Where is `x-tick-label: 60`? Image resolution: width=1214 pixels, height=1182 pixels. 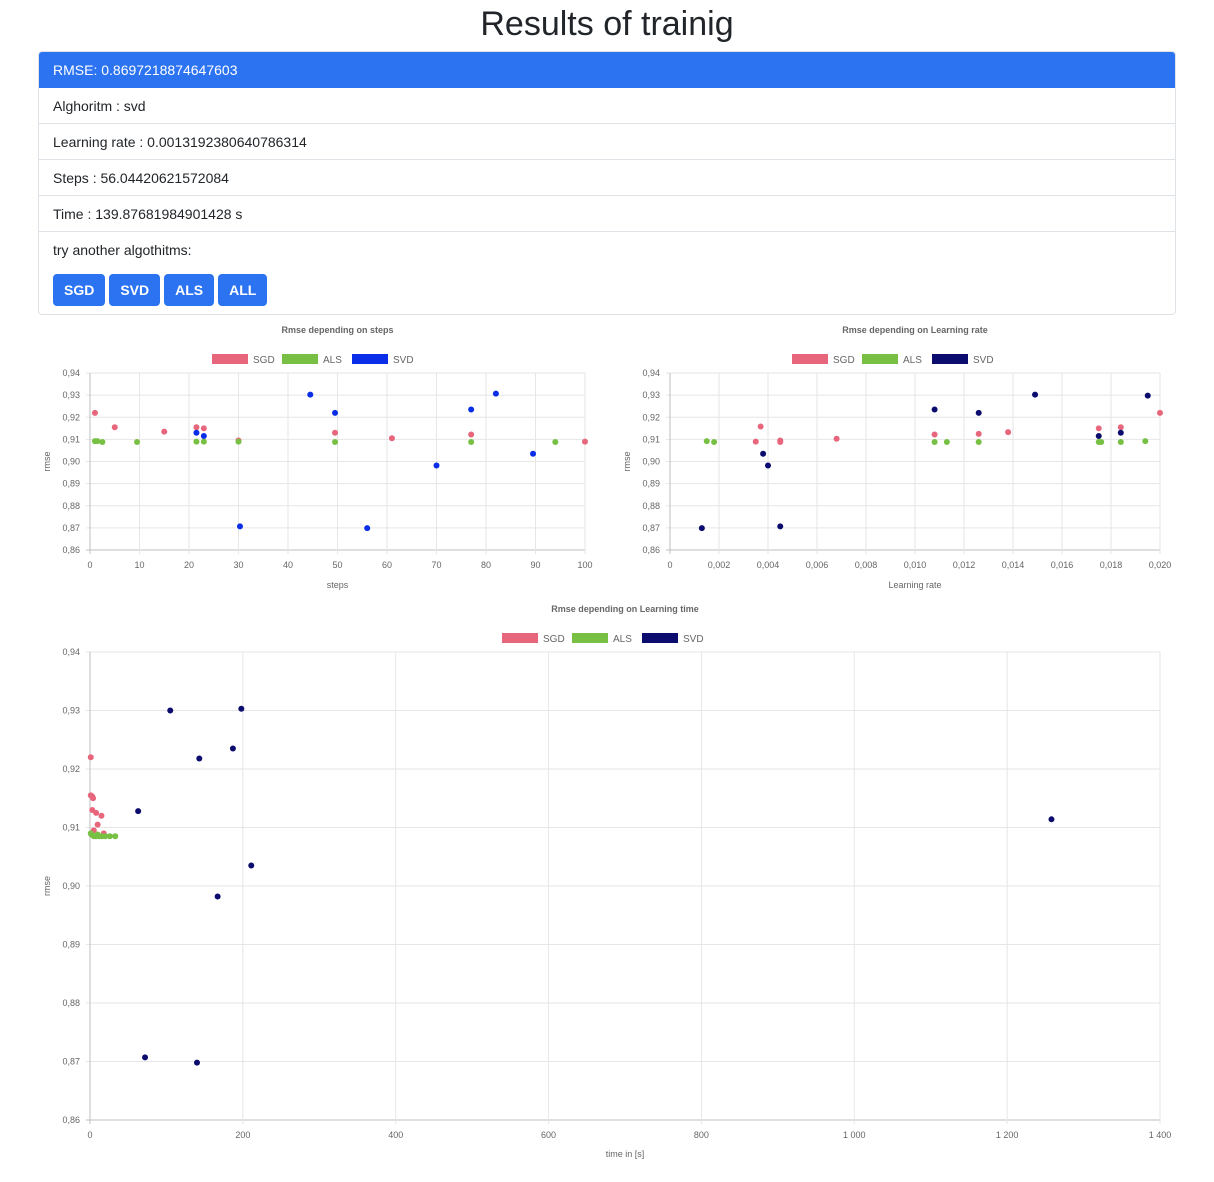
x-tick-label: 60 is located at coordinates (387, 565).